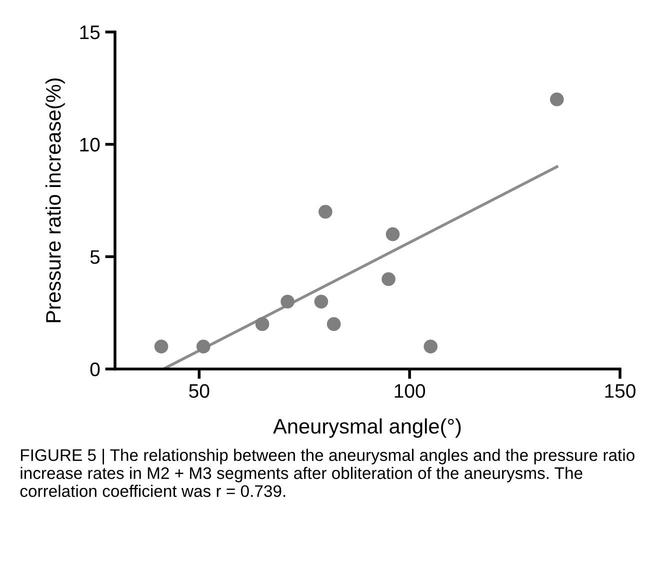 This screenshot has width=655, height=561. Describe the element at coordinates (90, 145) in the screenshot. I see `y-tick-label: 10` at that location.